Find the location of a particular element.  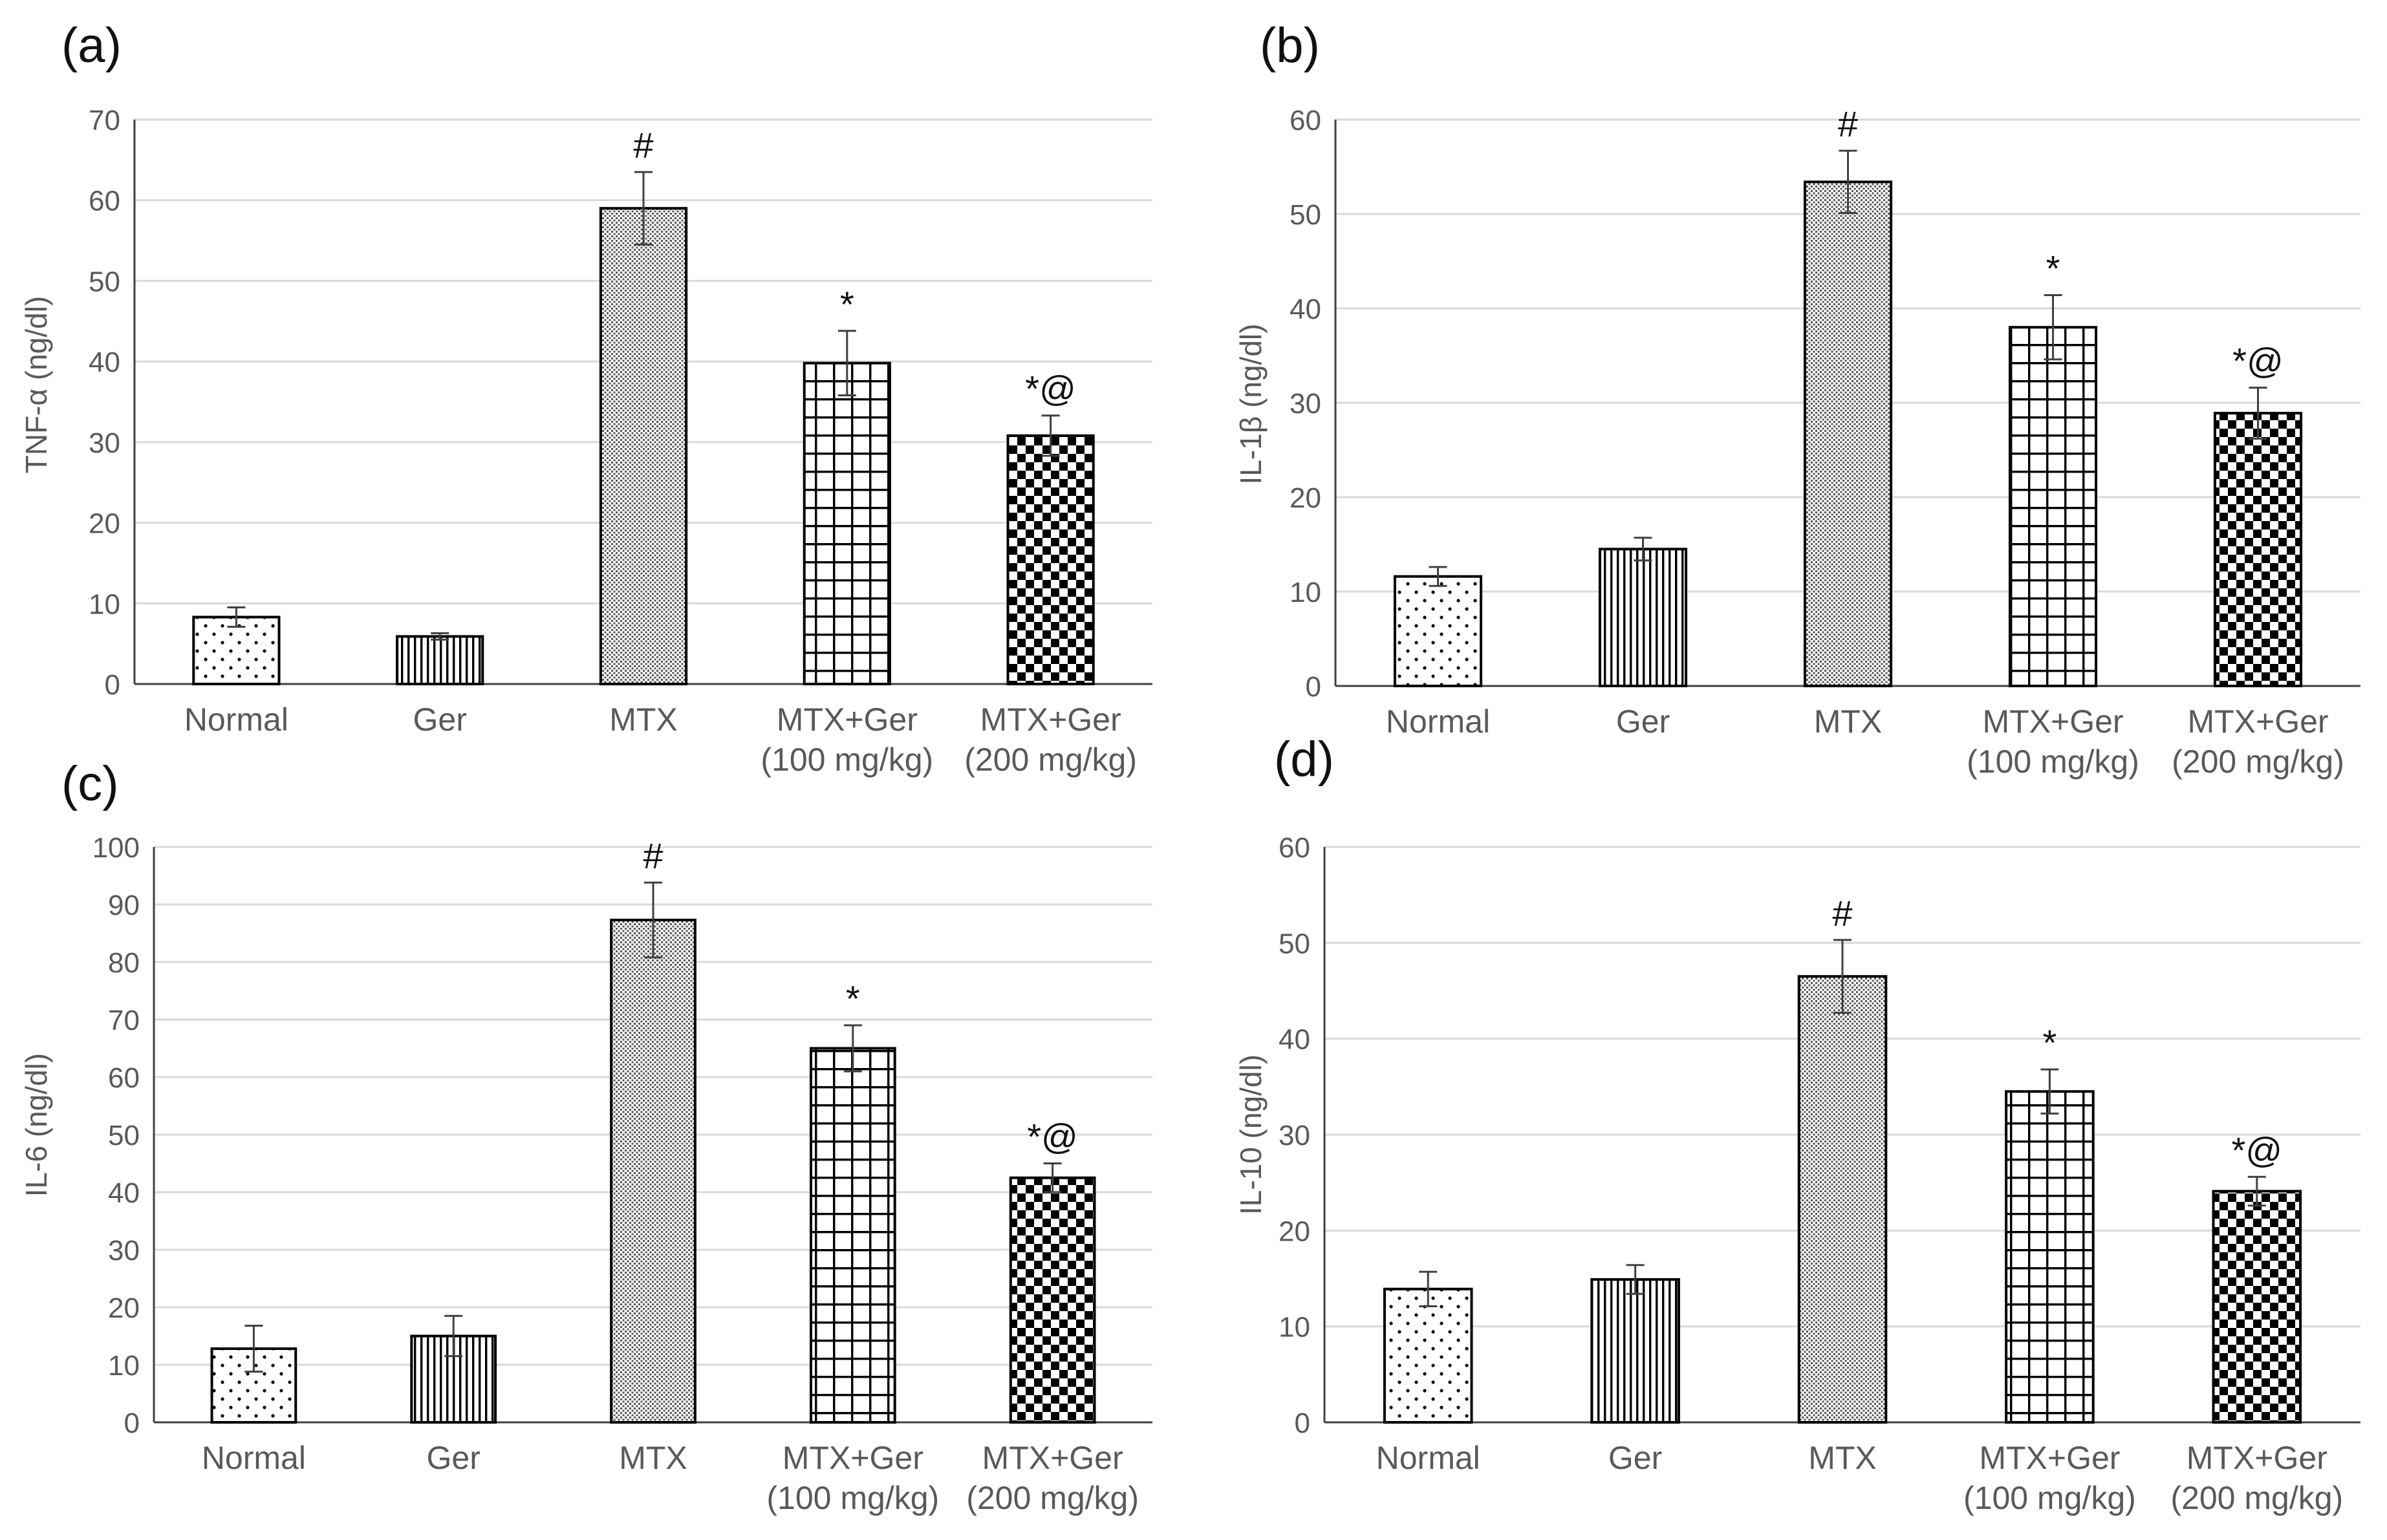

y-axis-title: IL-10 (ng/dl) is located at coordinates (1251, 1134).